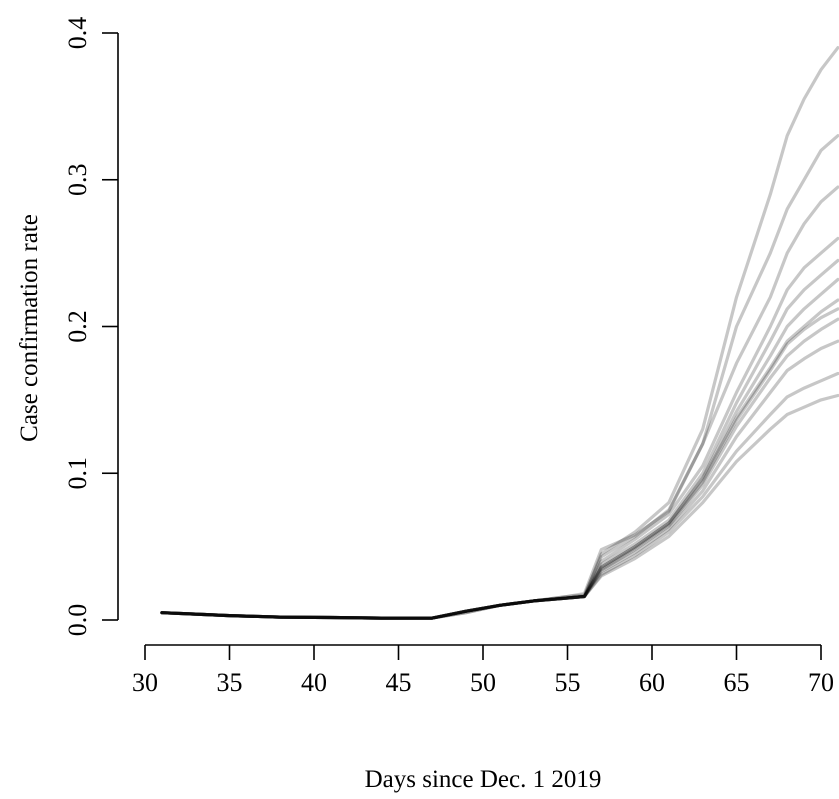  Describe the element at coordinates (77, 620) in the screenshot. I see `y-tick-label-0.0: 0.0` at that location.